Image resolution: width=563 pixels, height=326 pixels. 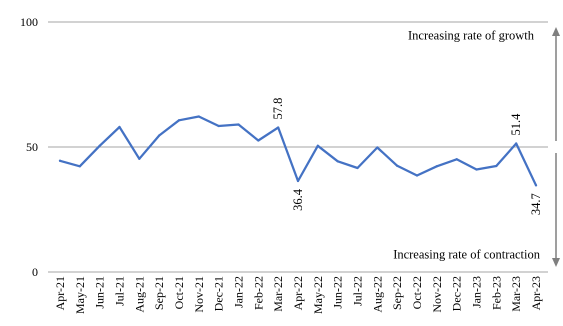 I want to click on data-label: 34.7, so click(x=536, y=204).